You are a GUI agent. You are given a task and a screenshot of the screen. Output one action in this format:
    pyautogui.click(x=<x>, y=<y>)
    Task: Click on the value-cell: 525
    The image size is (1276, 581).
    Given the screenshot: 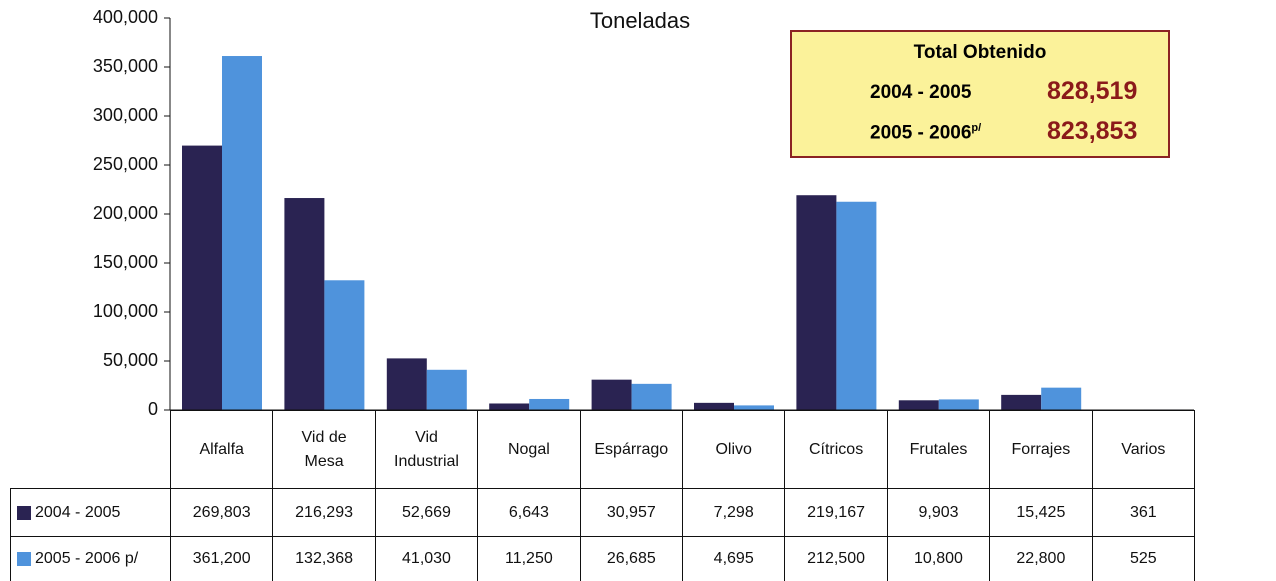 What is the action you would take?
    pyautogui.click(x=1143, y=558)
    